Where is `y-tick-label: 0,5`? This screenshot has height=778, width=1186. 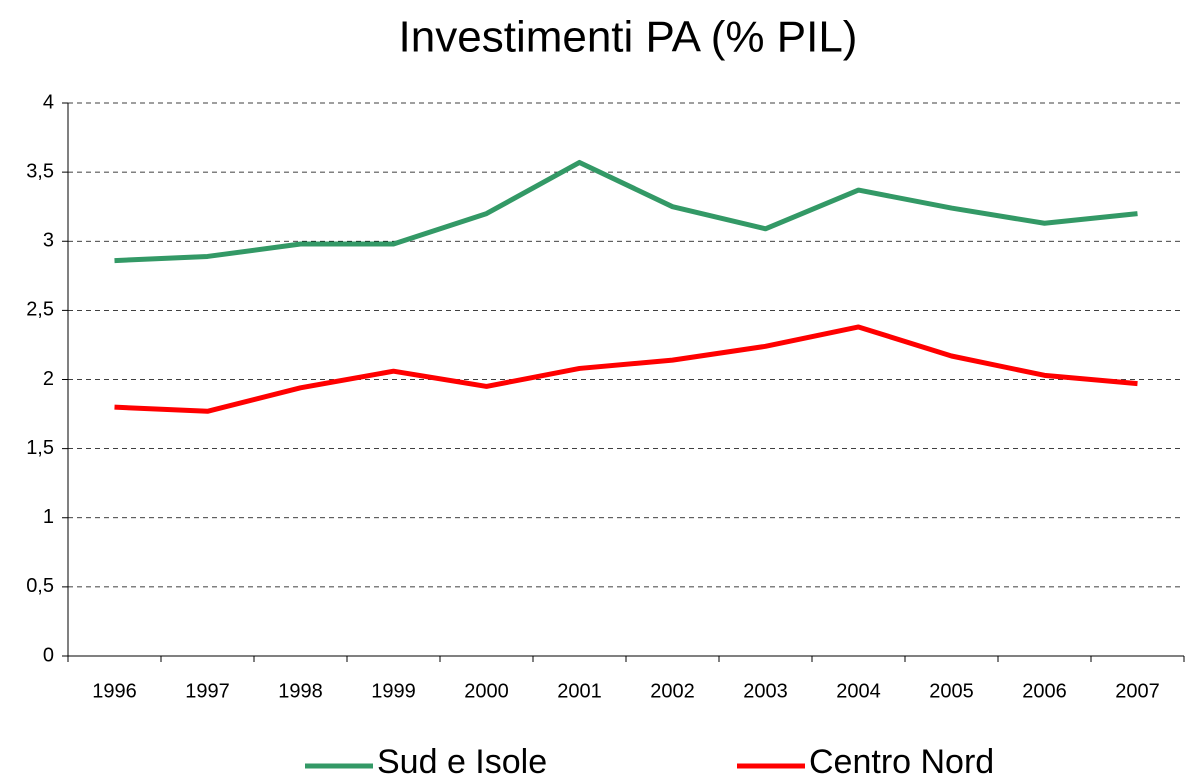 y-tick-label: 0,5 is located at coordinates (40, 586).